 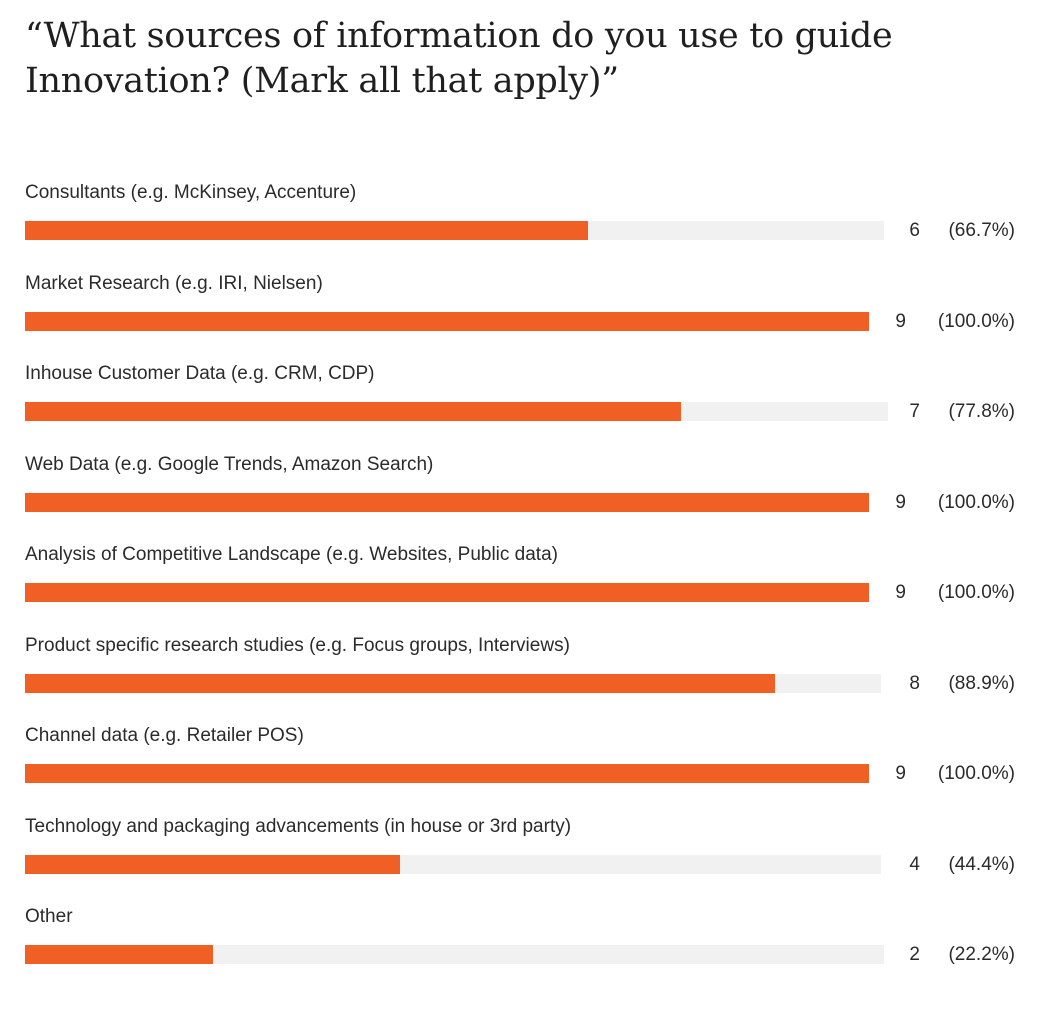 I want to click on percent-label: (22.2%), so click(x=981, y=954).